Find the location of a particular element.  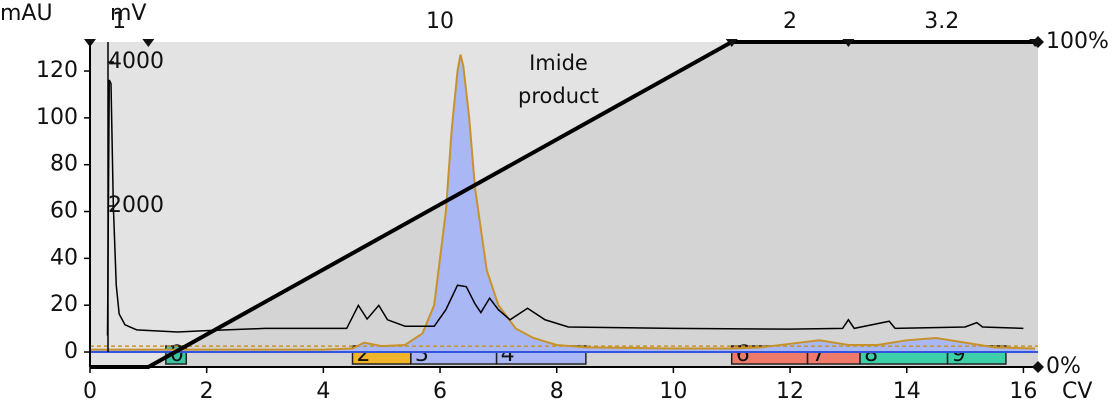

y3-tick-label: 100% is located at coordinates (1077, 41).